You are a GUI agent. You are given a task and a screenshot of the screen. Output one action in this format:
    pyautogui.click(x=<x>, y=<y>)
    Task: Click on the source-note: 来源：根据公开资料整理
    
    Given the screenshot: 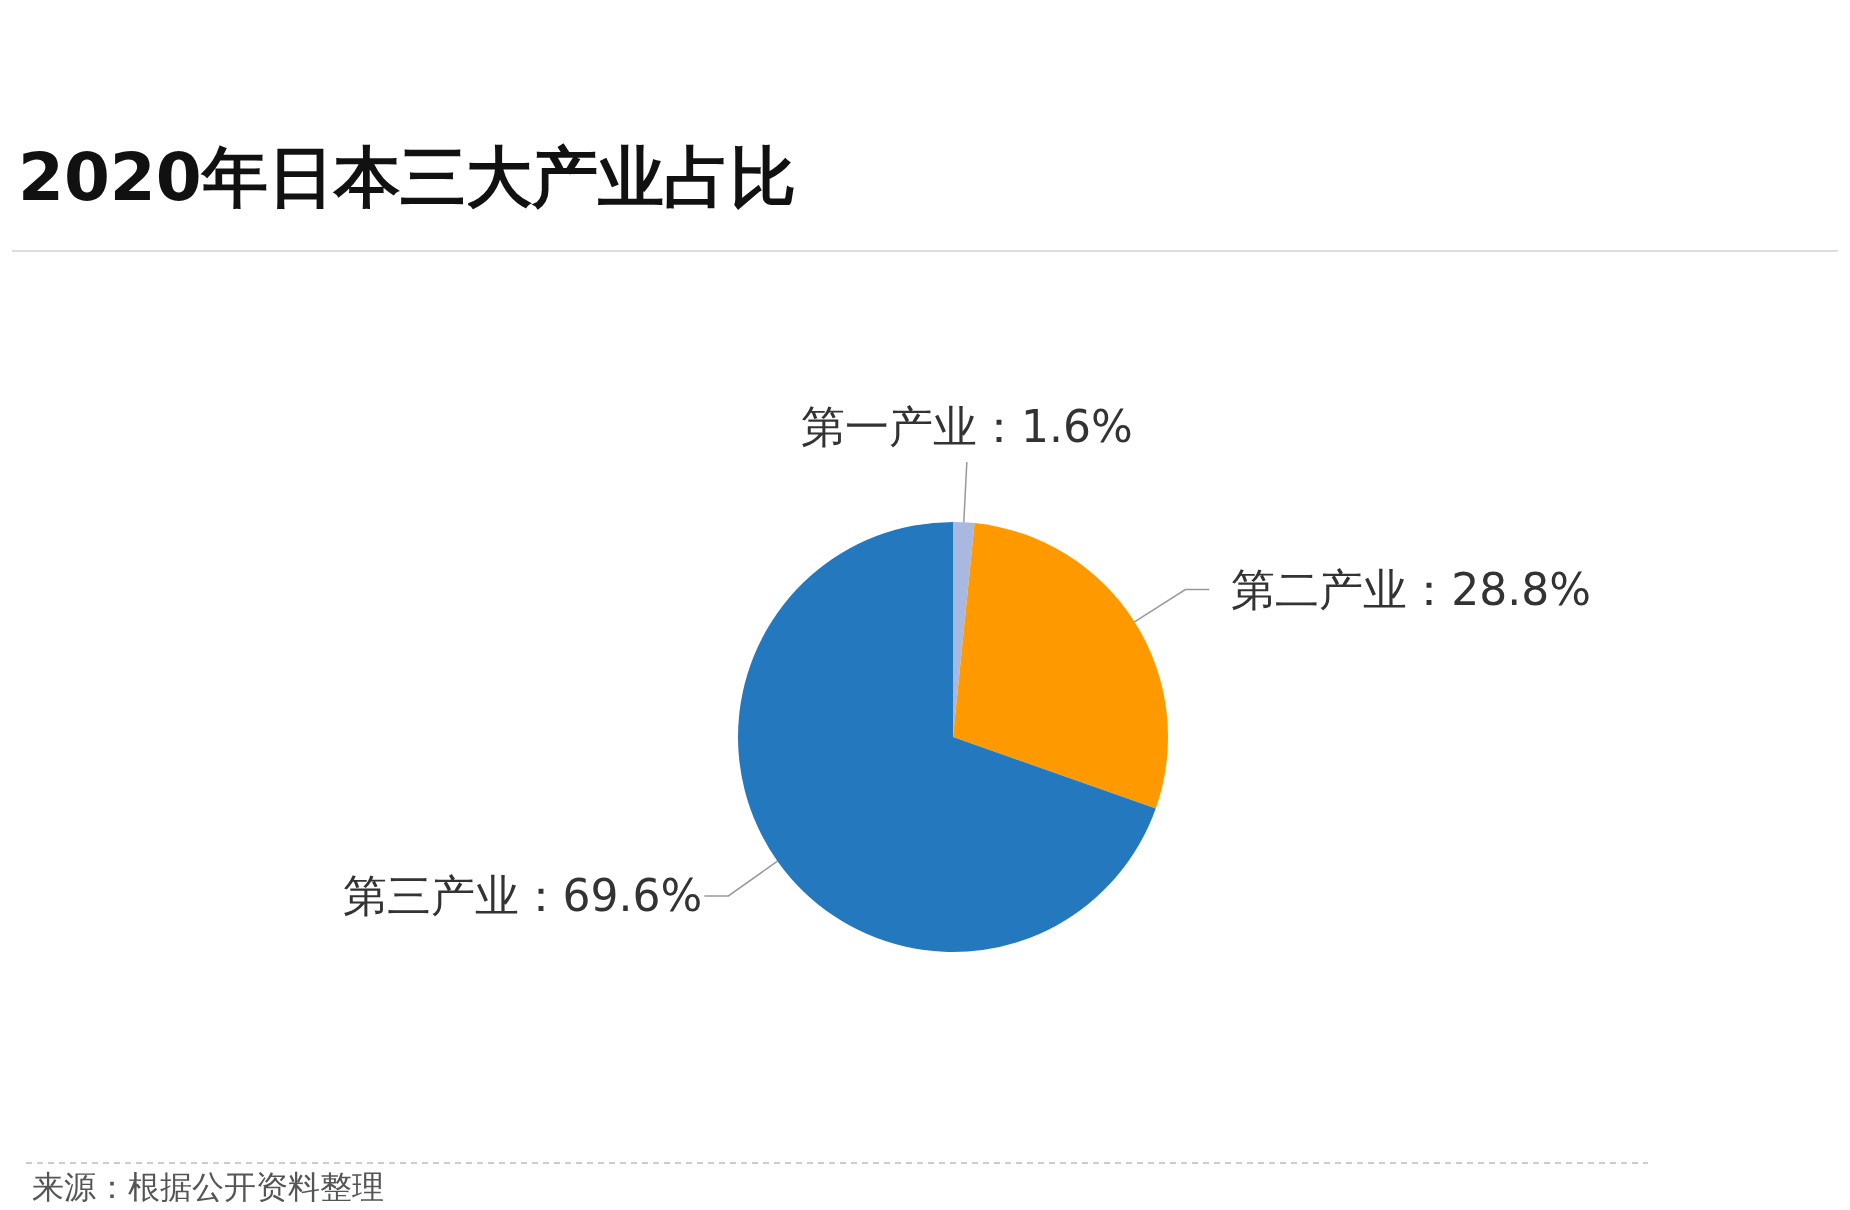 What is the action you would take?
    pyautogui.click(x=208, y=1187)
    